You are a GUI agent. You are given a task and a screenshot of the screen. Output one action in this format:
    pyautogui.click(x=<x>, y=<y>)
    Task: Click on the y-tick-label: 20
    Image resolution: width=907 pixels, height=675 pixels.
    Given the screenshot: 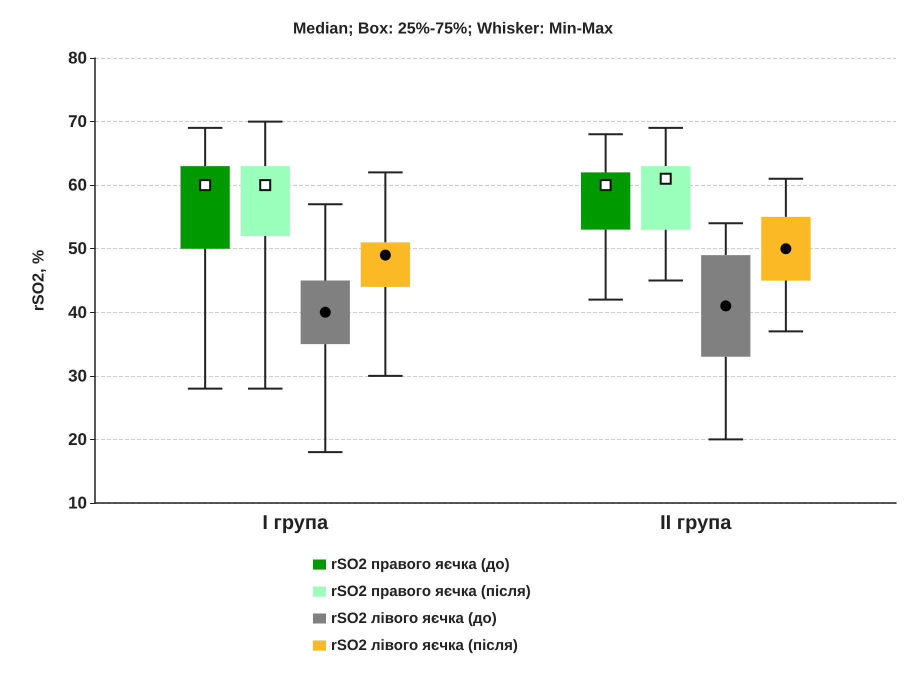 What is the action you would take?
    pyautogui.click(x=77, y=439)
    